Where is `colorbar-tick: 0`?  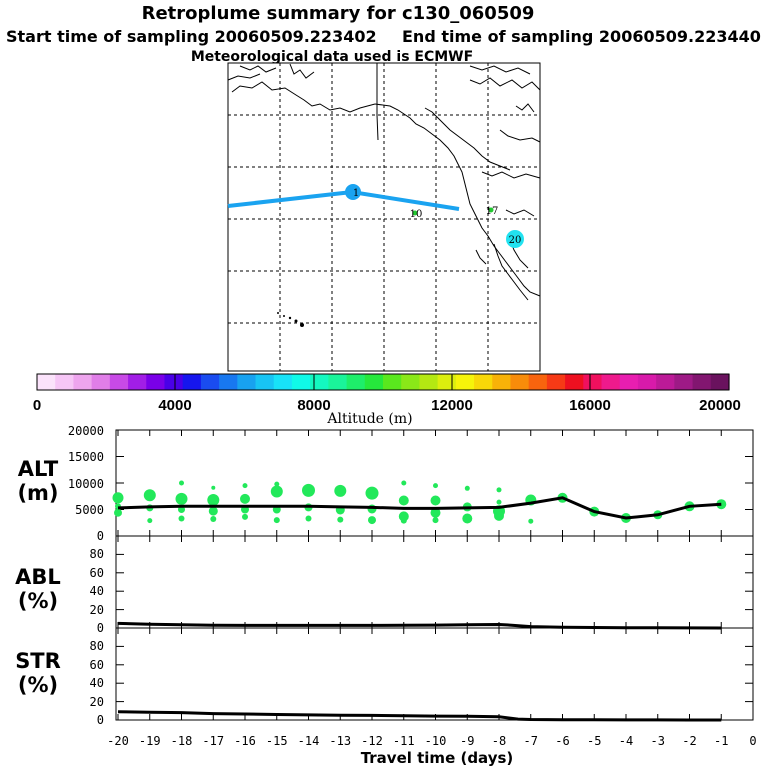
colorbar-tick: 0 is located at coordinates (37, 405).